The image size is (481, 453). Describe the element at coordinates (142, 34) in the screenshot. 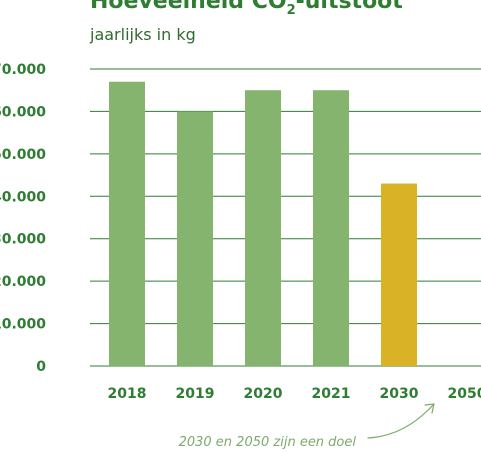

I see `chart-subtitle: jaarlijks in kg` at that location.